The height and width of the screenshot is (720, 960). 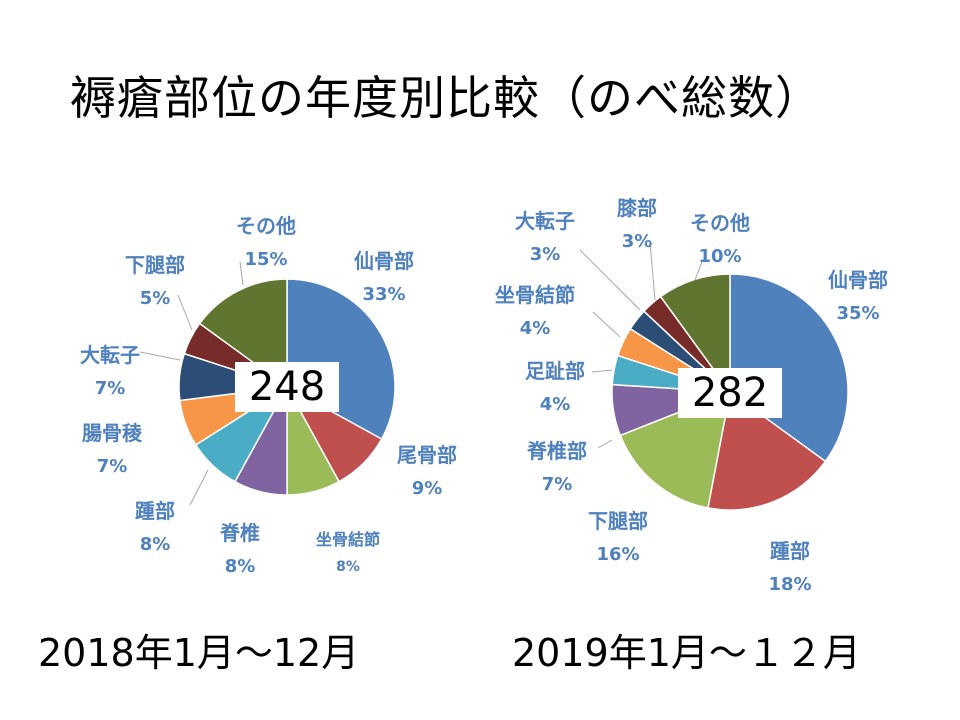 I want to click on total-count-2018: 248, so click(x=287, y=387).